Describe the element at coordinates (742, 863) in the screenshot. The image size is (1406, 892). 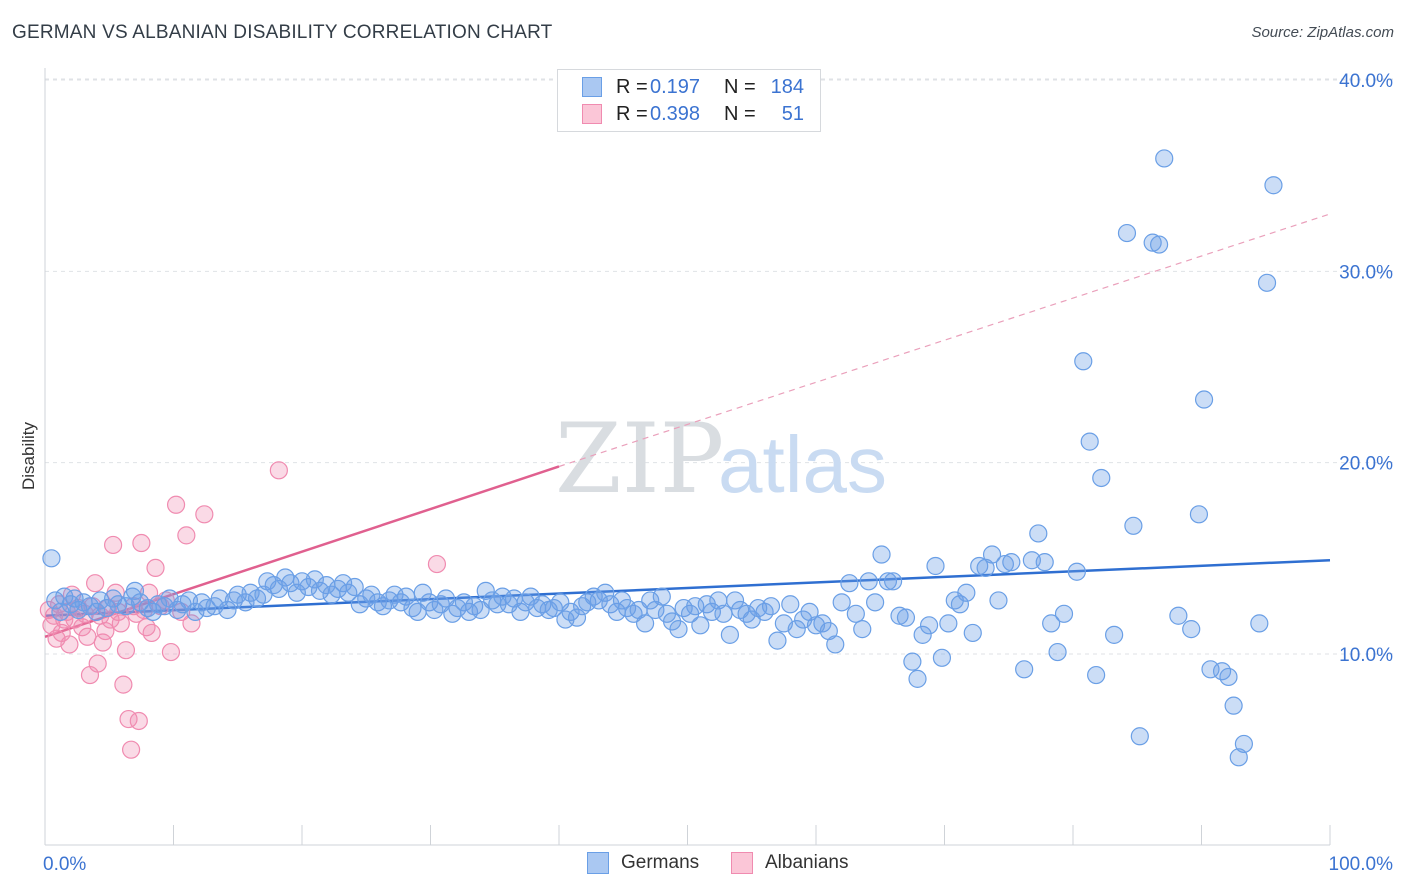
I see `albanians-legend-icon` at that location.